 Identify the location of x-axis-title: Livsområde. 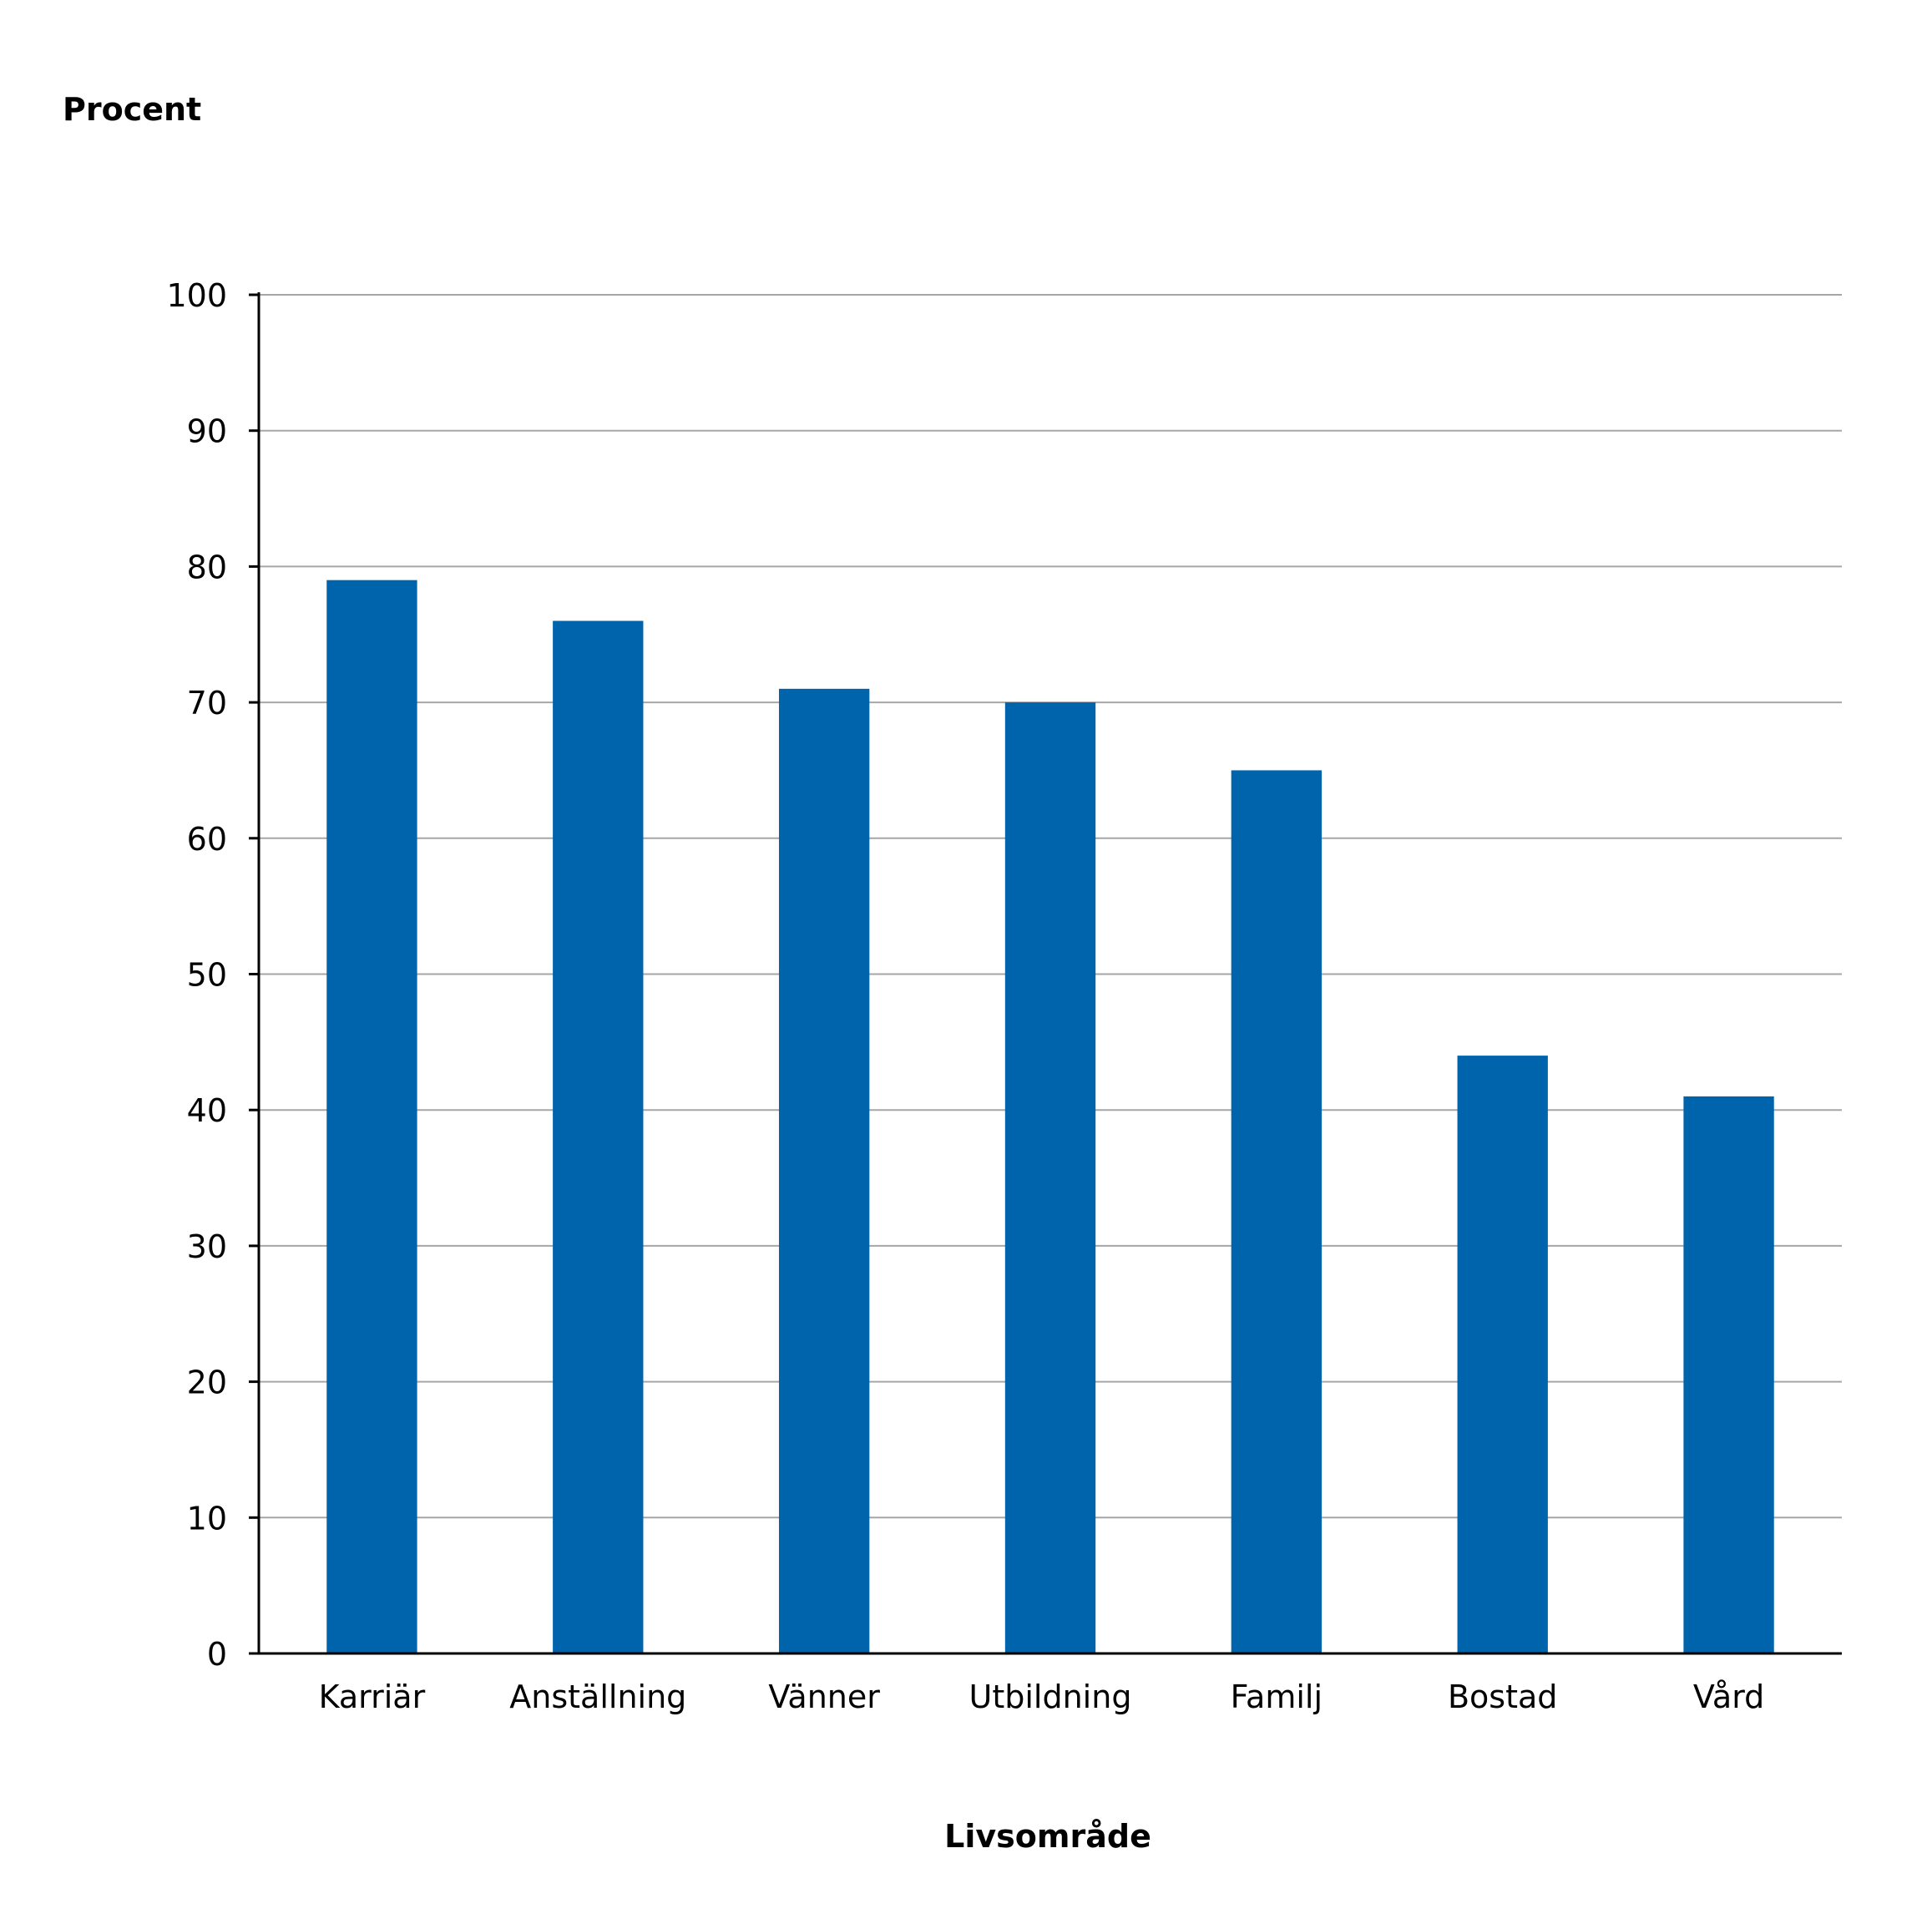
(1047, 1837).